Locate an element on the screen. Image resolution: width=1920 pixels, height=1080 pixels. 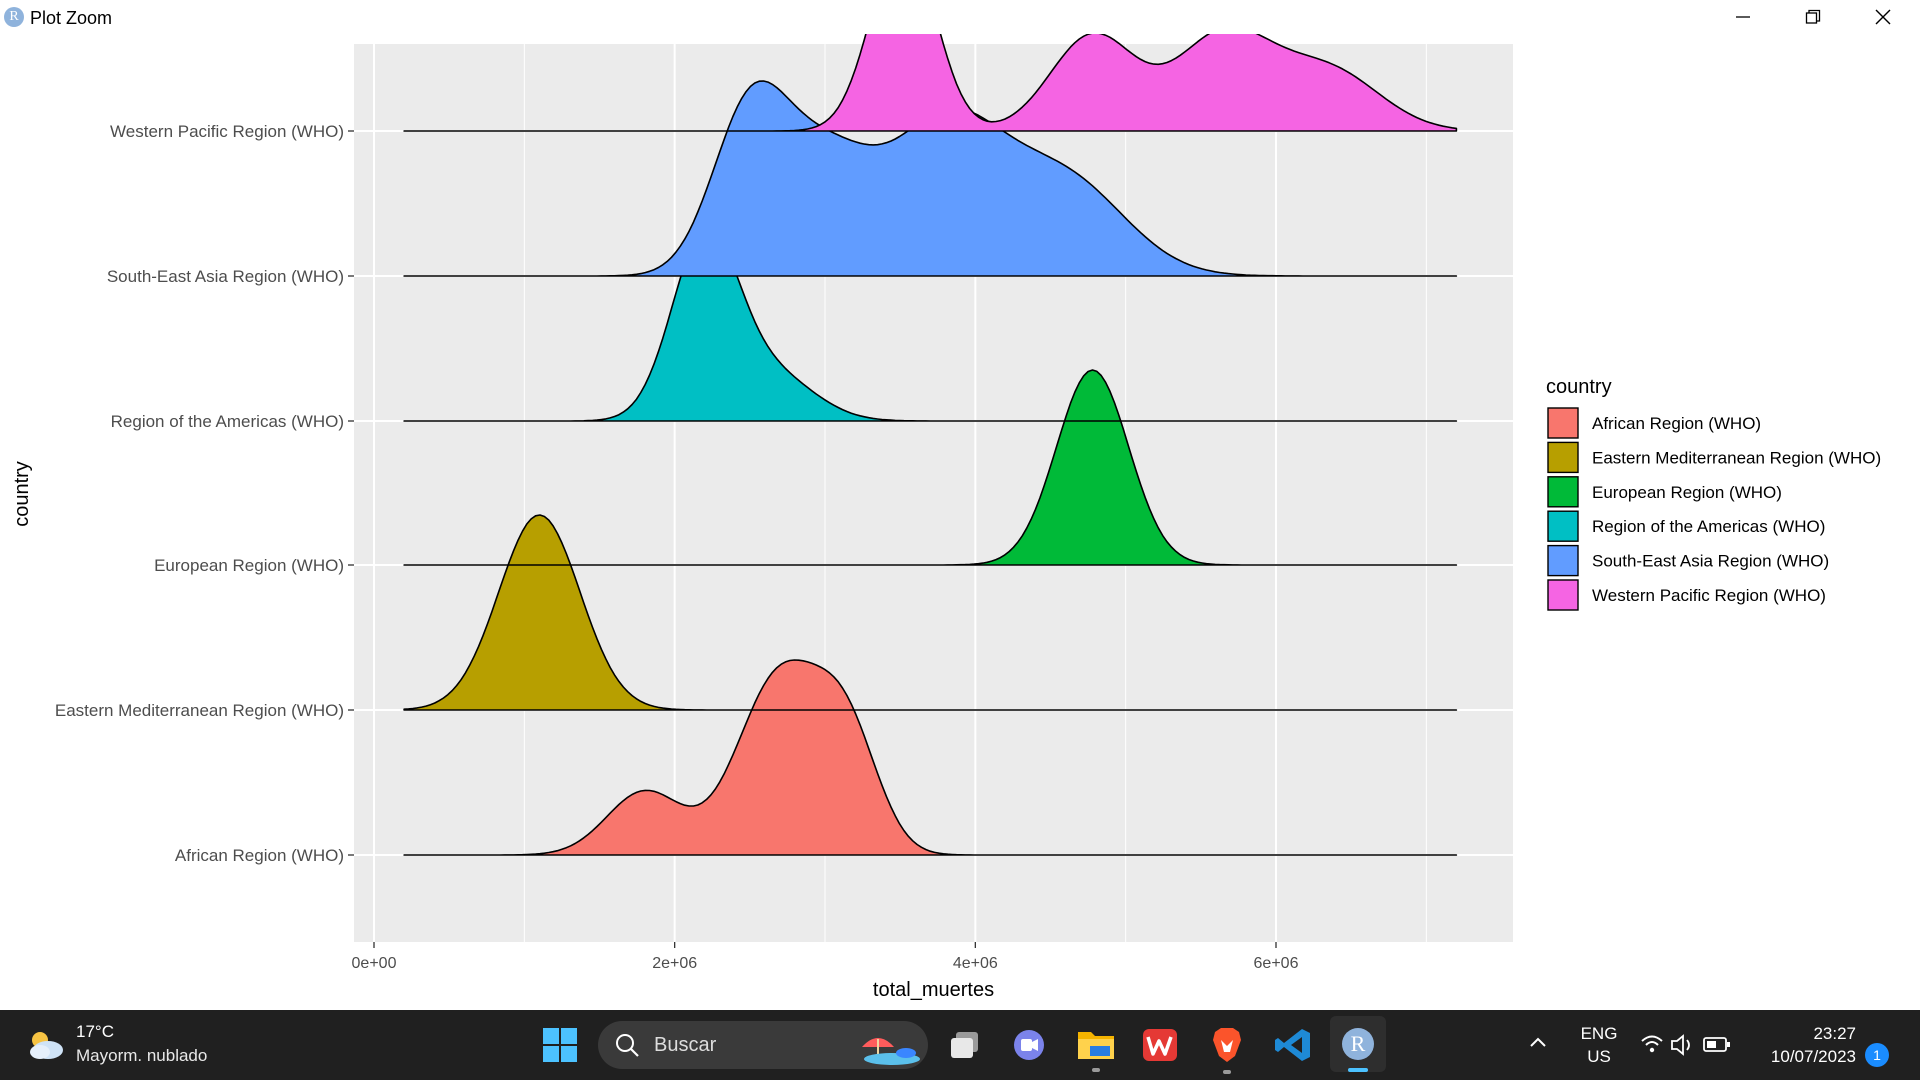
vscode-button is located at coordinates (1293, 1047).